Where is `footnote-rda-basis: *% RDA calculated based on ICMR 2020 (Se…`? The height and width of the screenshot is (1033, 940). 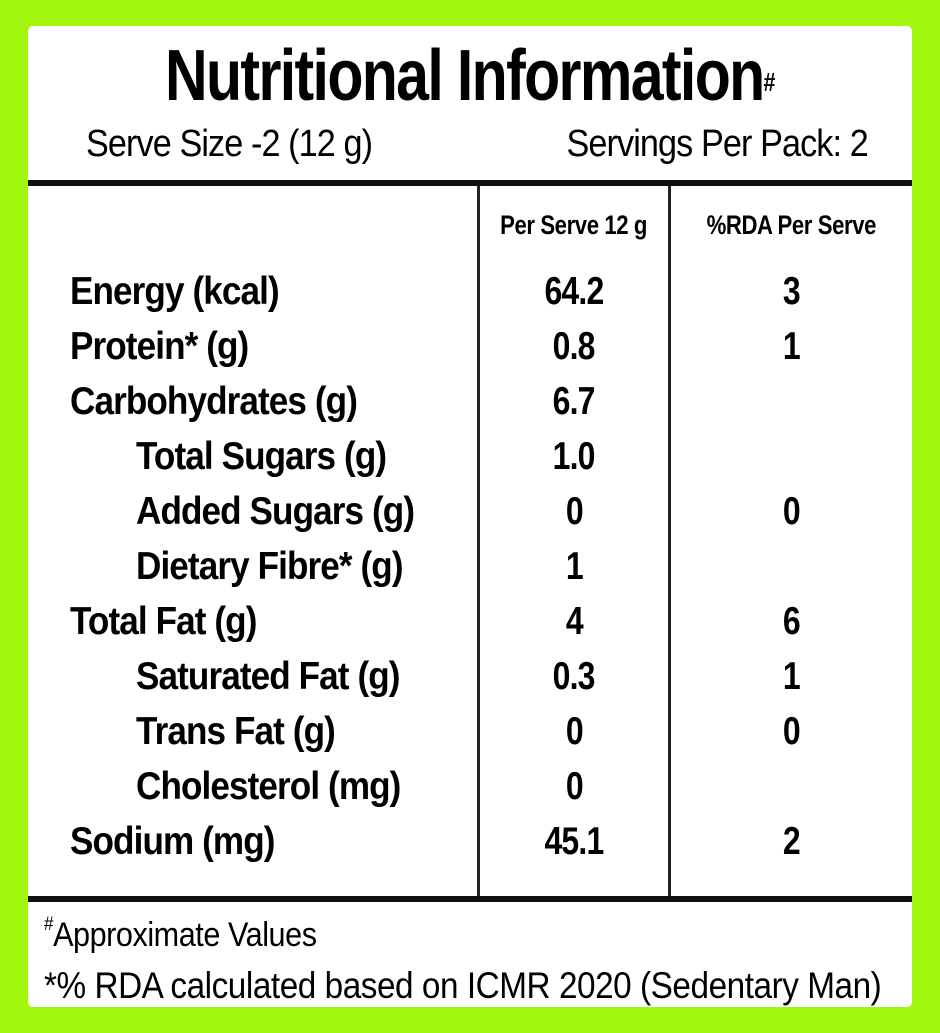 footnote-rda-basis: *% RDA calculated based on ICMR 2020 (Se… is located at coordinates (463, 985).